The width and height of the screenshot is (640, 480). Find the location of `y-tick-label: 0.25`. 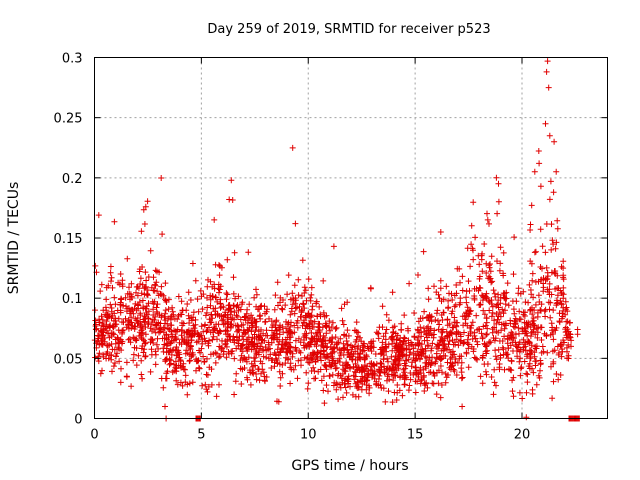

y-tick-label: 0.25 is located at coordinates (68, 119).